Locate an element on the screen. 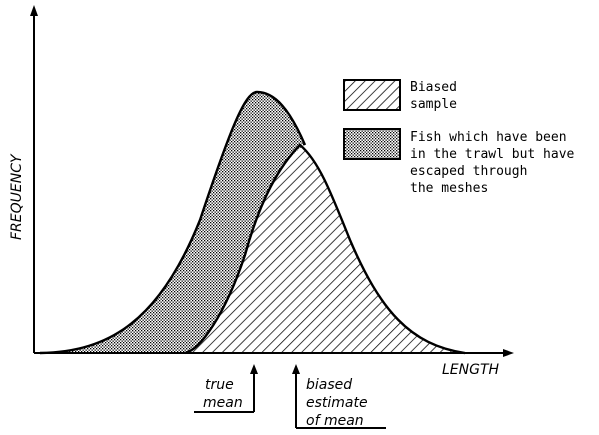 This screenshot has width=599, height=435. legend-label-biased-line1: Biased is located at coordinates (433, 87).